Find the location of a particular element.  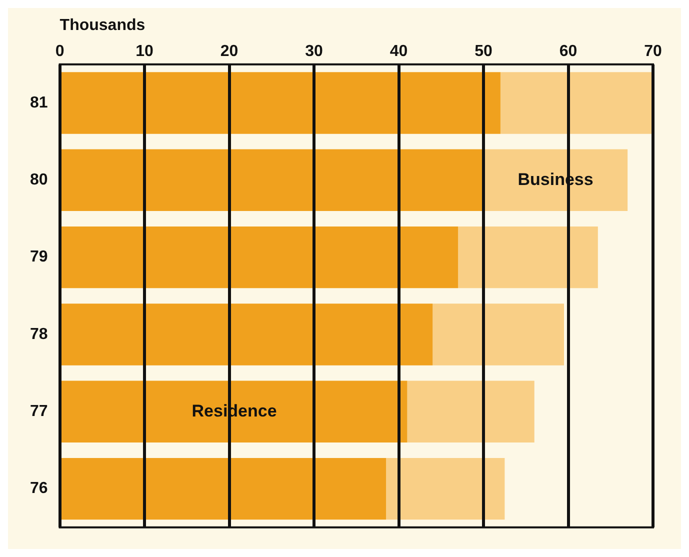

x-tick-label: 40 is located at coordinates (399, 51).